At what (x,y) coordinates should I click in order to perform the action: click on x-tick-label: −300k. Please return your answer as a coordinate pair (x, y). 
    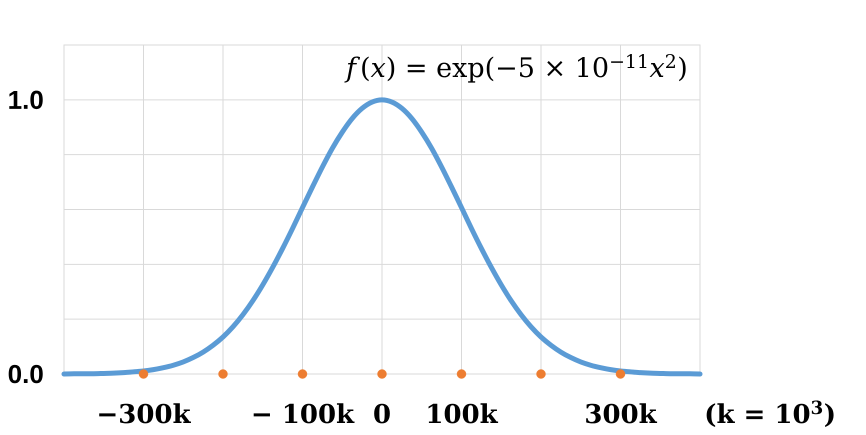
    Looking at the image, I should click on (145, 413).